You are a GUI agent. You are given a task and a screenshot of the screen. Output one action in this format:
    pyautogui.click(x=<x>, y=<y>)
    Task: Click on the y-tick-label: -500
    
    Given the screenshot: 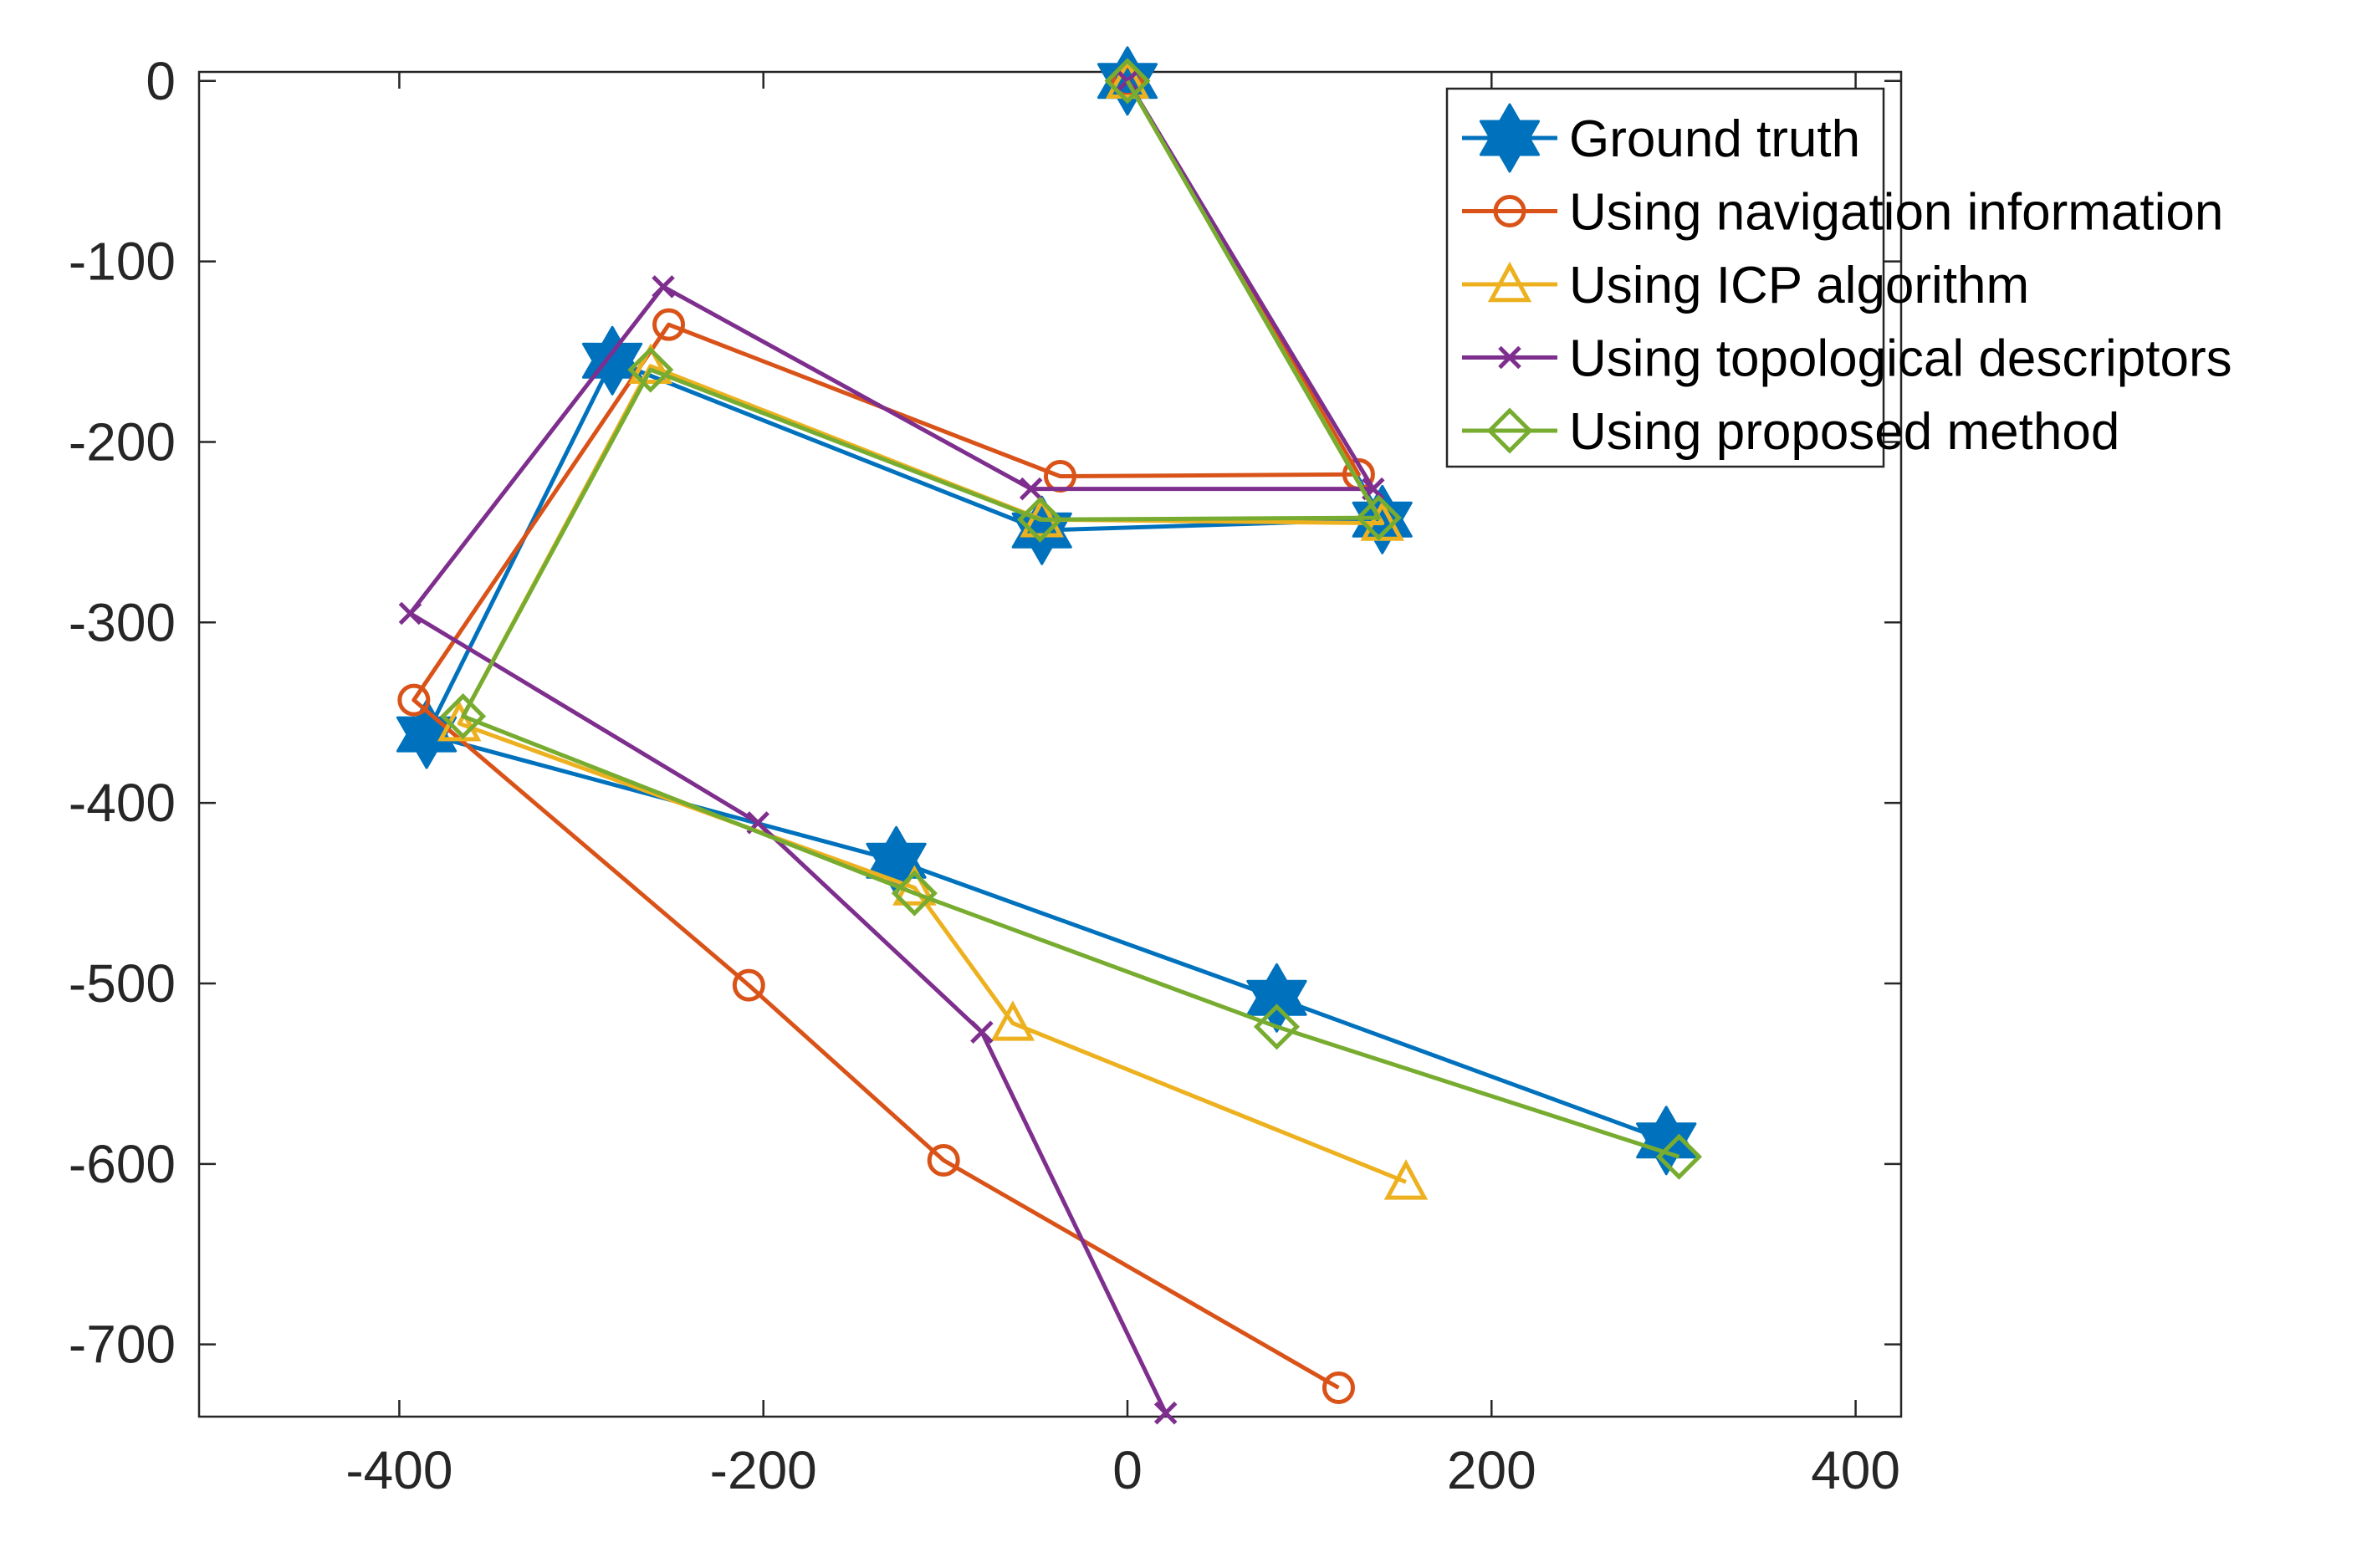 What is the action you would take?
    pyautogui.click(x=122, y=983)
    